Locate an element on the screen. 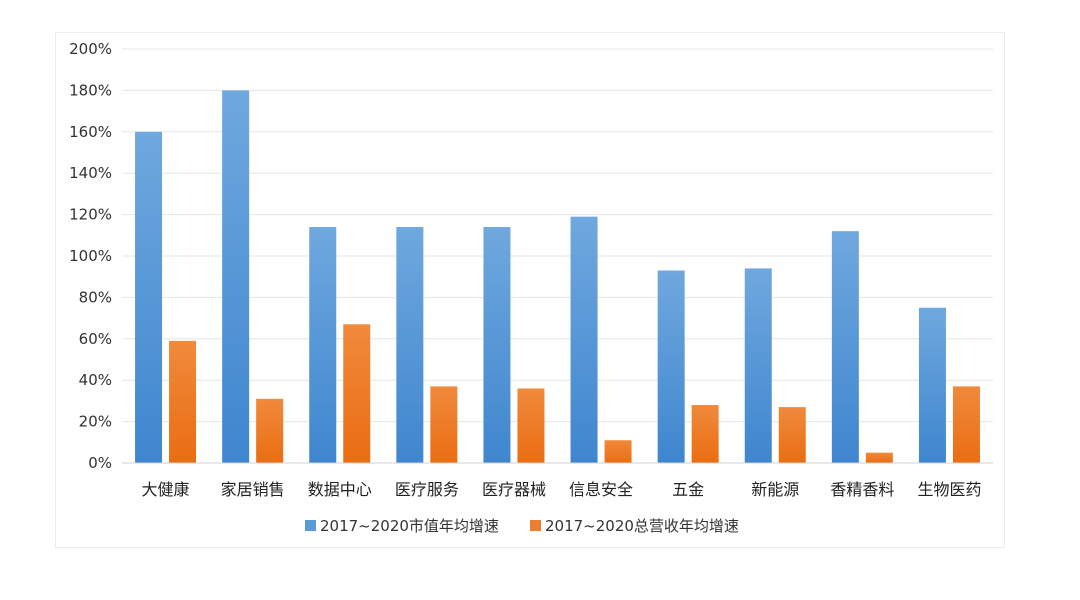 The image size is (1080, 600). y-tick-label: 100% is located at coordinates (90, 256).